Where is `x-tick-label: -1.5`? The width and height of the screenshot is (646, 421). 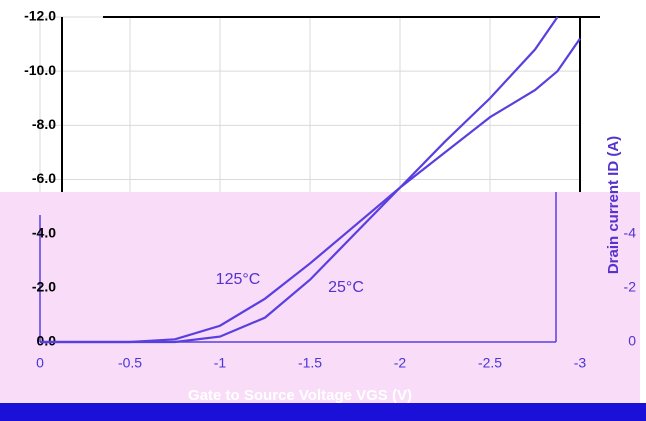
x-tick-label: -1.5 is located at coordinates (310, 363).